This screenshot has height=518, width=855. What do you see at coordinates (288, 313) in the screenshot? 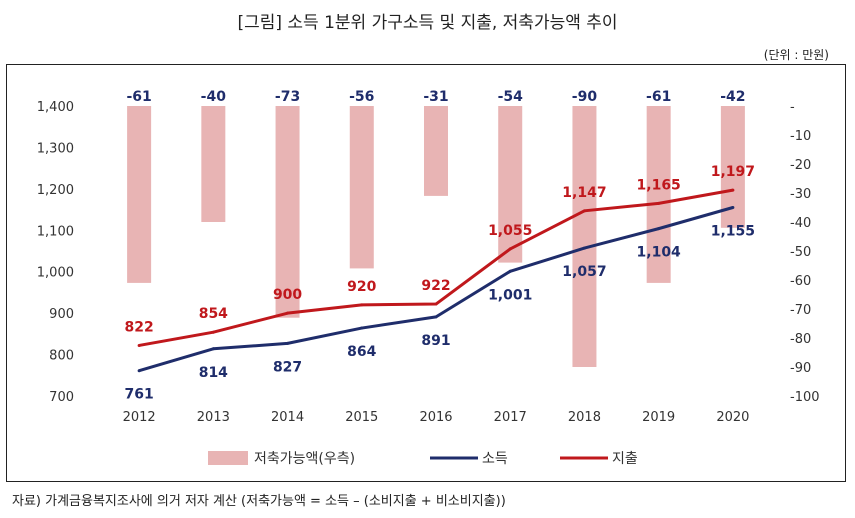
I see `point-spending-2014` at bounding box center [288, 313].